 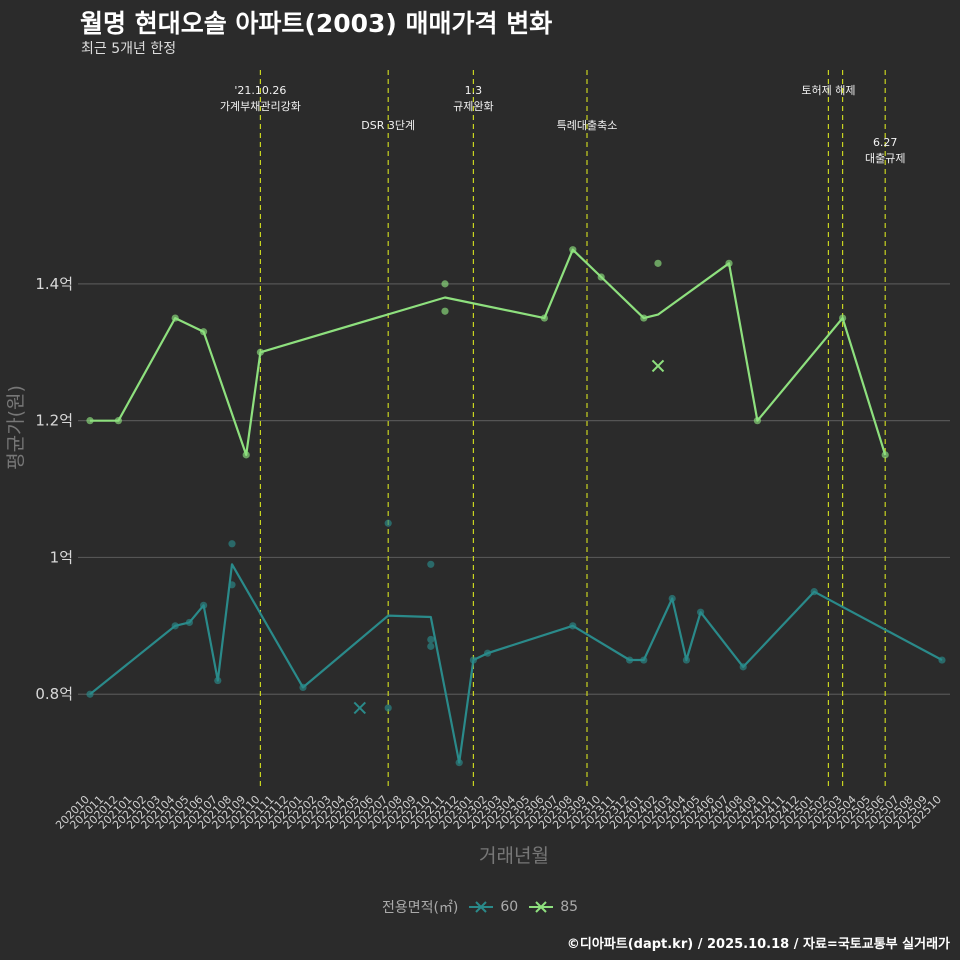 What do you see at coordinates (509, 907) in the screenshot?
I see `legend-label-60: 60` at bounding box center [509, 907].